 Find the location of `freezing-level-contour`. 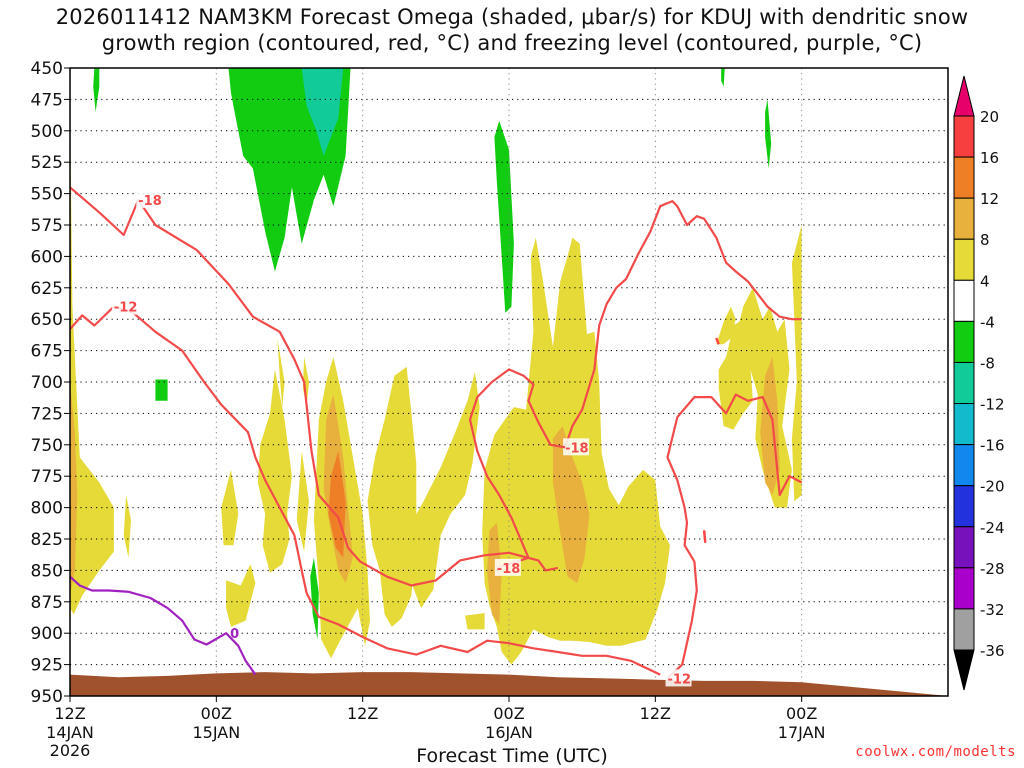

freezing-level-contour is located at coordinates (163, 625).